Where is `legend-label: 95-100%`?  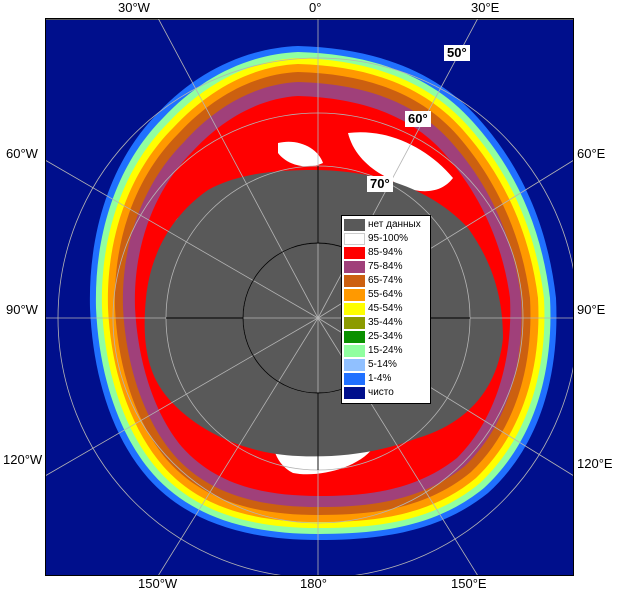
legend-label: 95-100% is located at coordinates (388, 238).